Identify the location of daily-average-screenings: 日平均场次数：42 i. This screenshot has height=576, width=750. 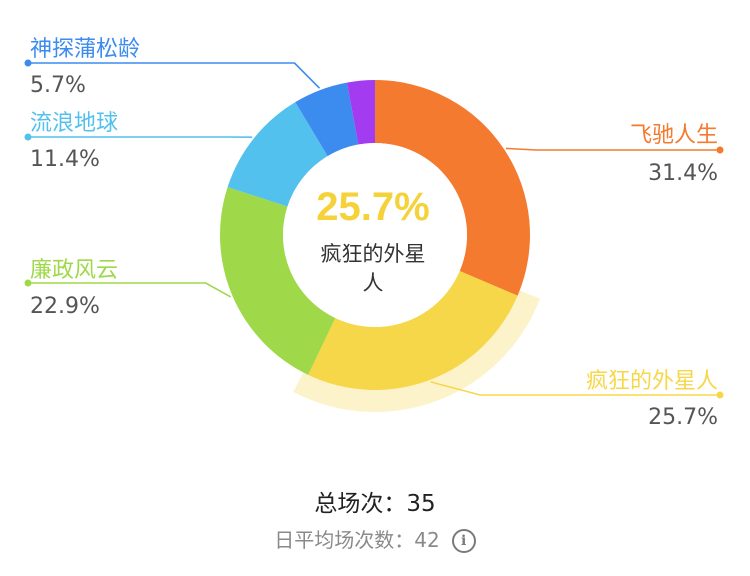
(375, 538).